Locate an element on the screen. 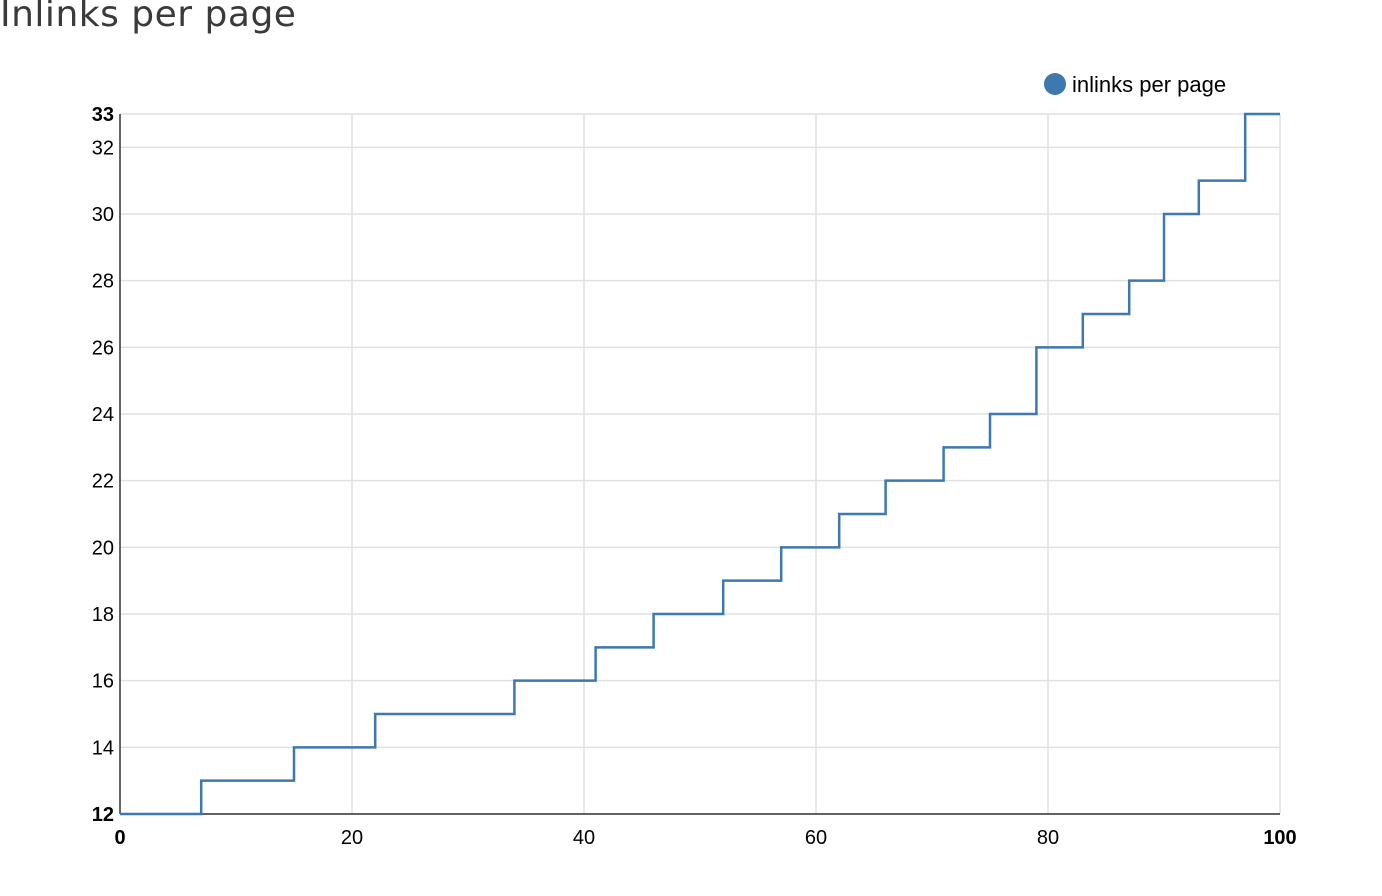 The height and width of the screenshot is (896, 1382). y-tick-label: 22 is located at coordinates (103, 482).